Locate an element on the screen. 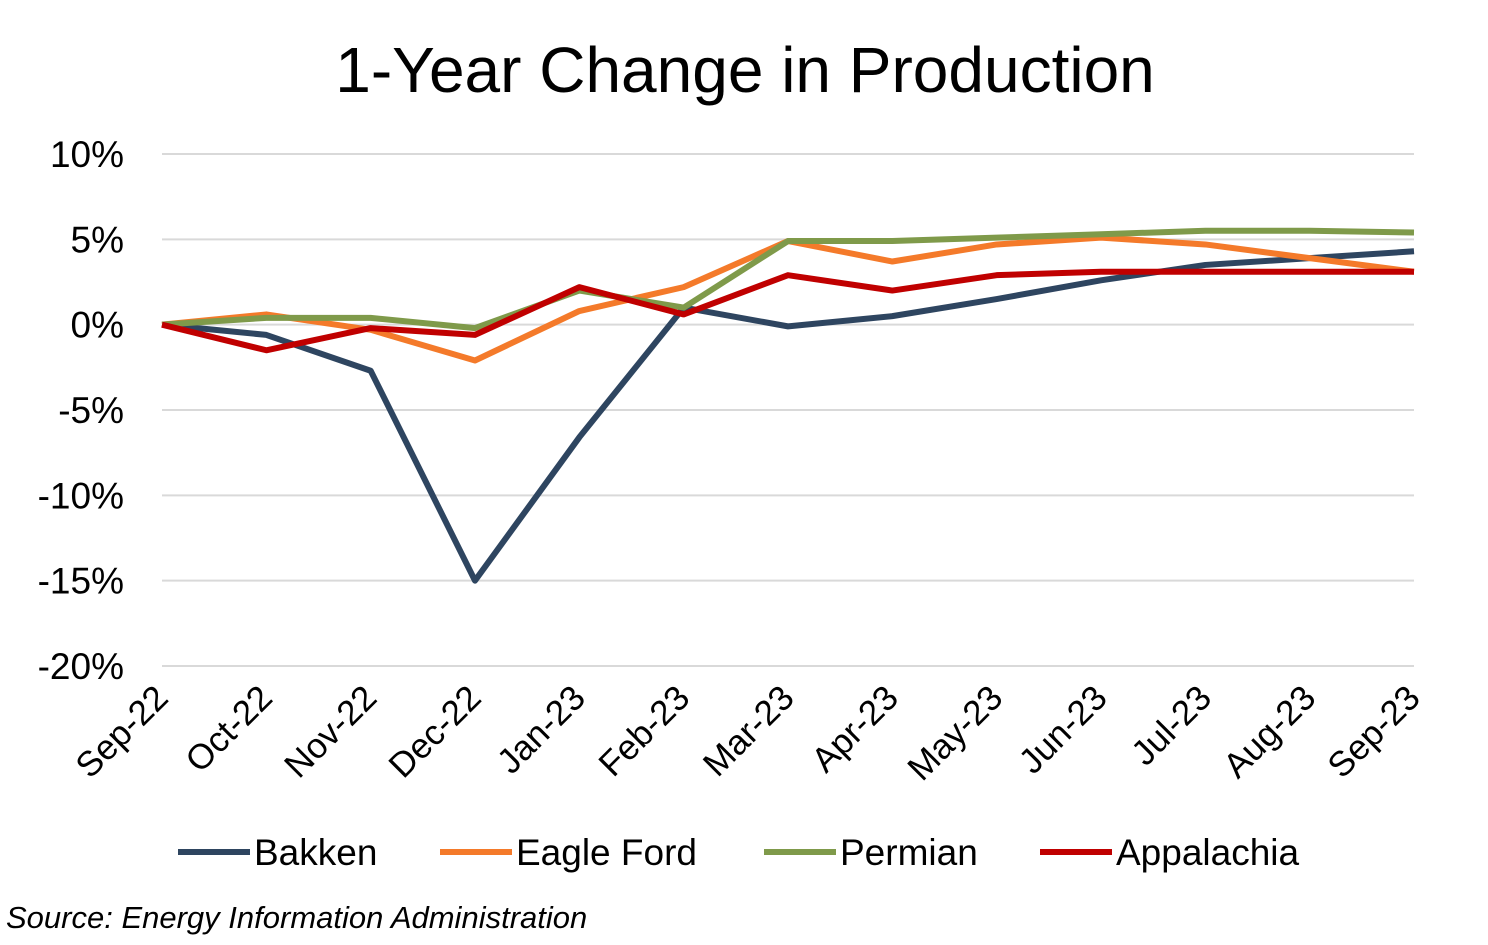  chart-title: 1-Year Change in Production is located at coordinates (745, 70).